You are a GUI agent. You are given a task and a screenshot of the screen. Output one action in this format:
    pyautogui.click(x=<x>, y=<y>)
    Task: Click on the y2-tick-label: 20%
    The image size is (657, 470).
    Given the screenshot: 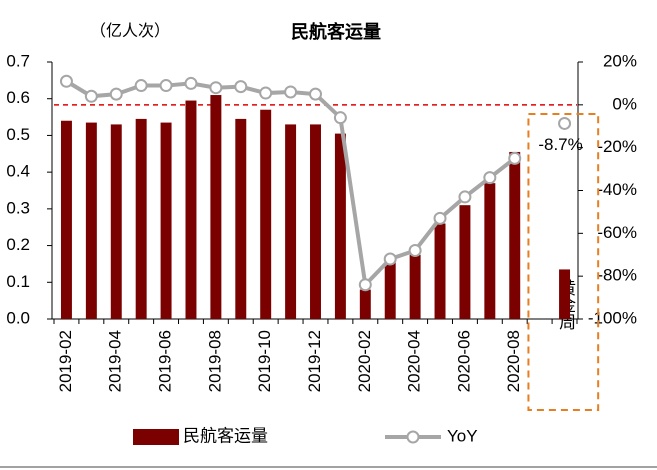 What is the action you would take?
    pyautogui.click(x=620, y=60)
    